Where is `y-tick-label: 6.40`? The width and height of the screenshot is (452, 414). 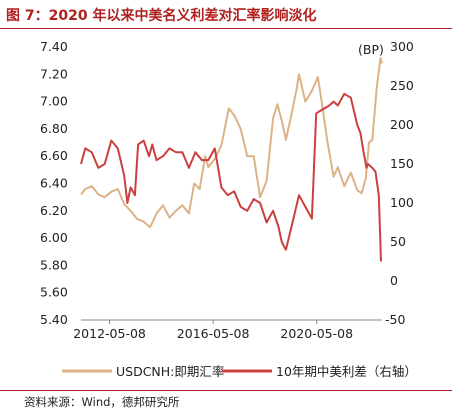 y-tick-label: 6.40 is located at coordinates (54, 183).